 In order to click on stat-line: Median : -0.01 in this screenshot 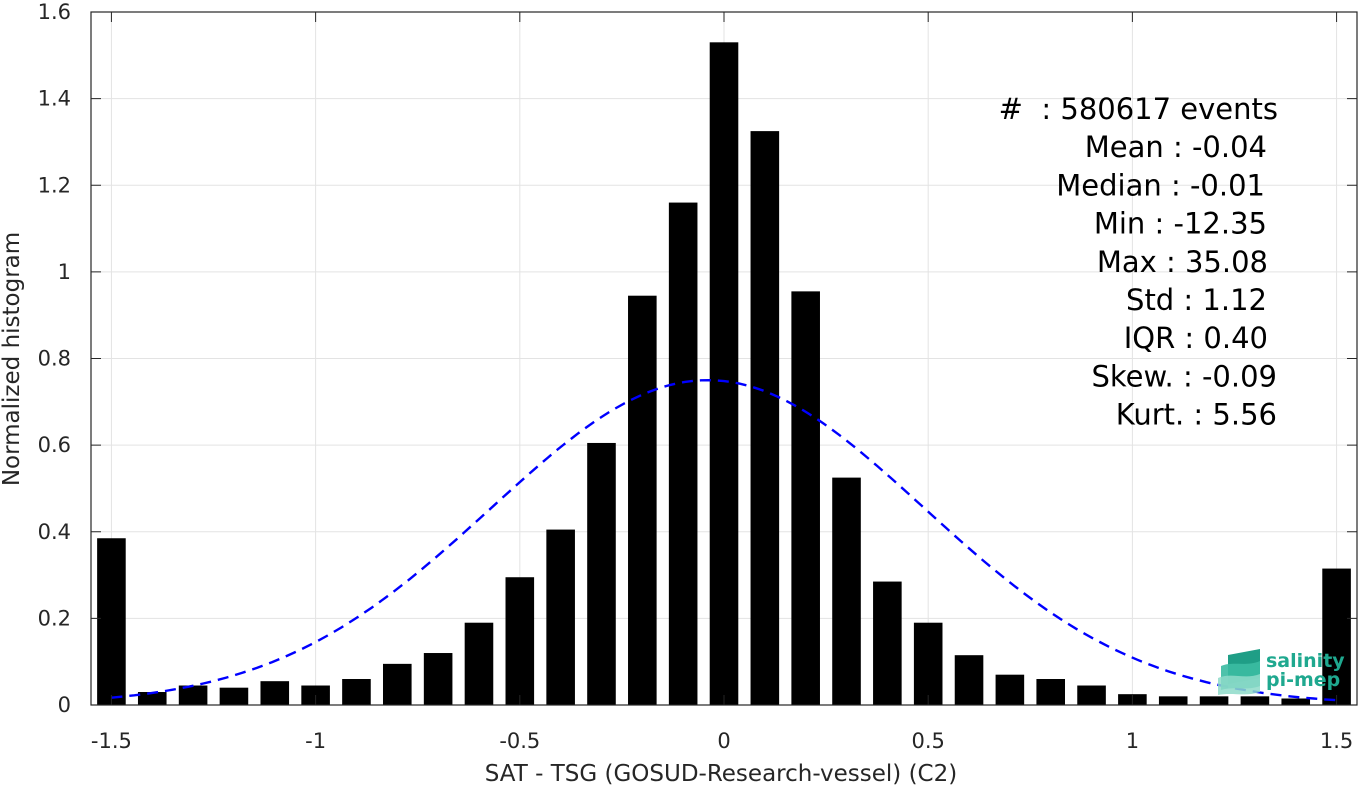, I will do `click(1160, 185)`.